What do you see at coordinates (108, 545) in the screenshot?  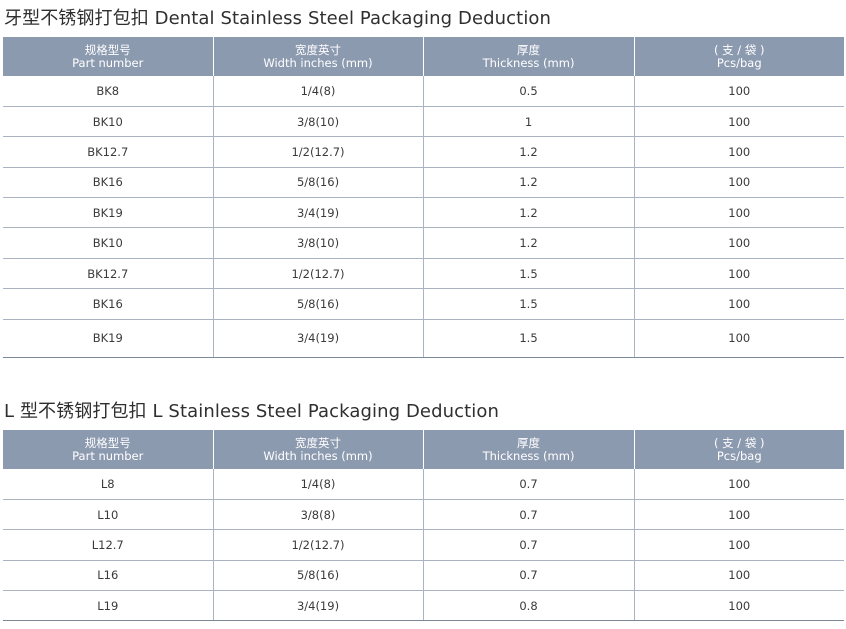 I see `cell-part-number: L12.7` at bounding box center [108, 545].